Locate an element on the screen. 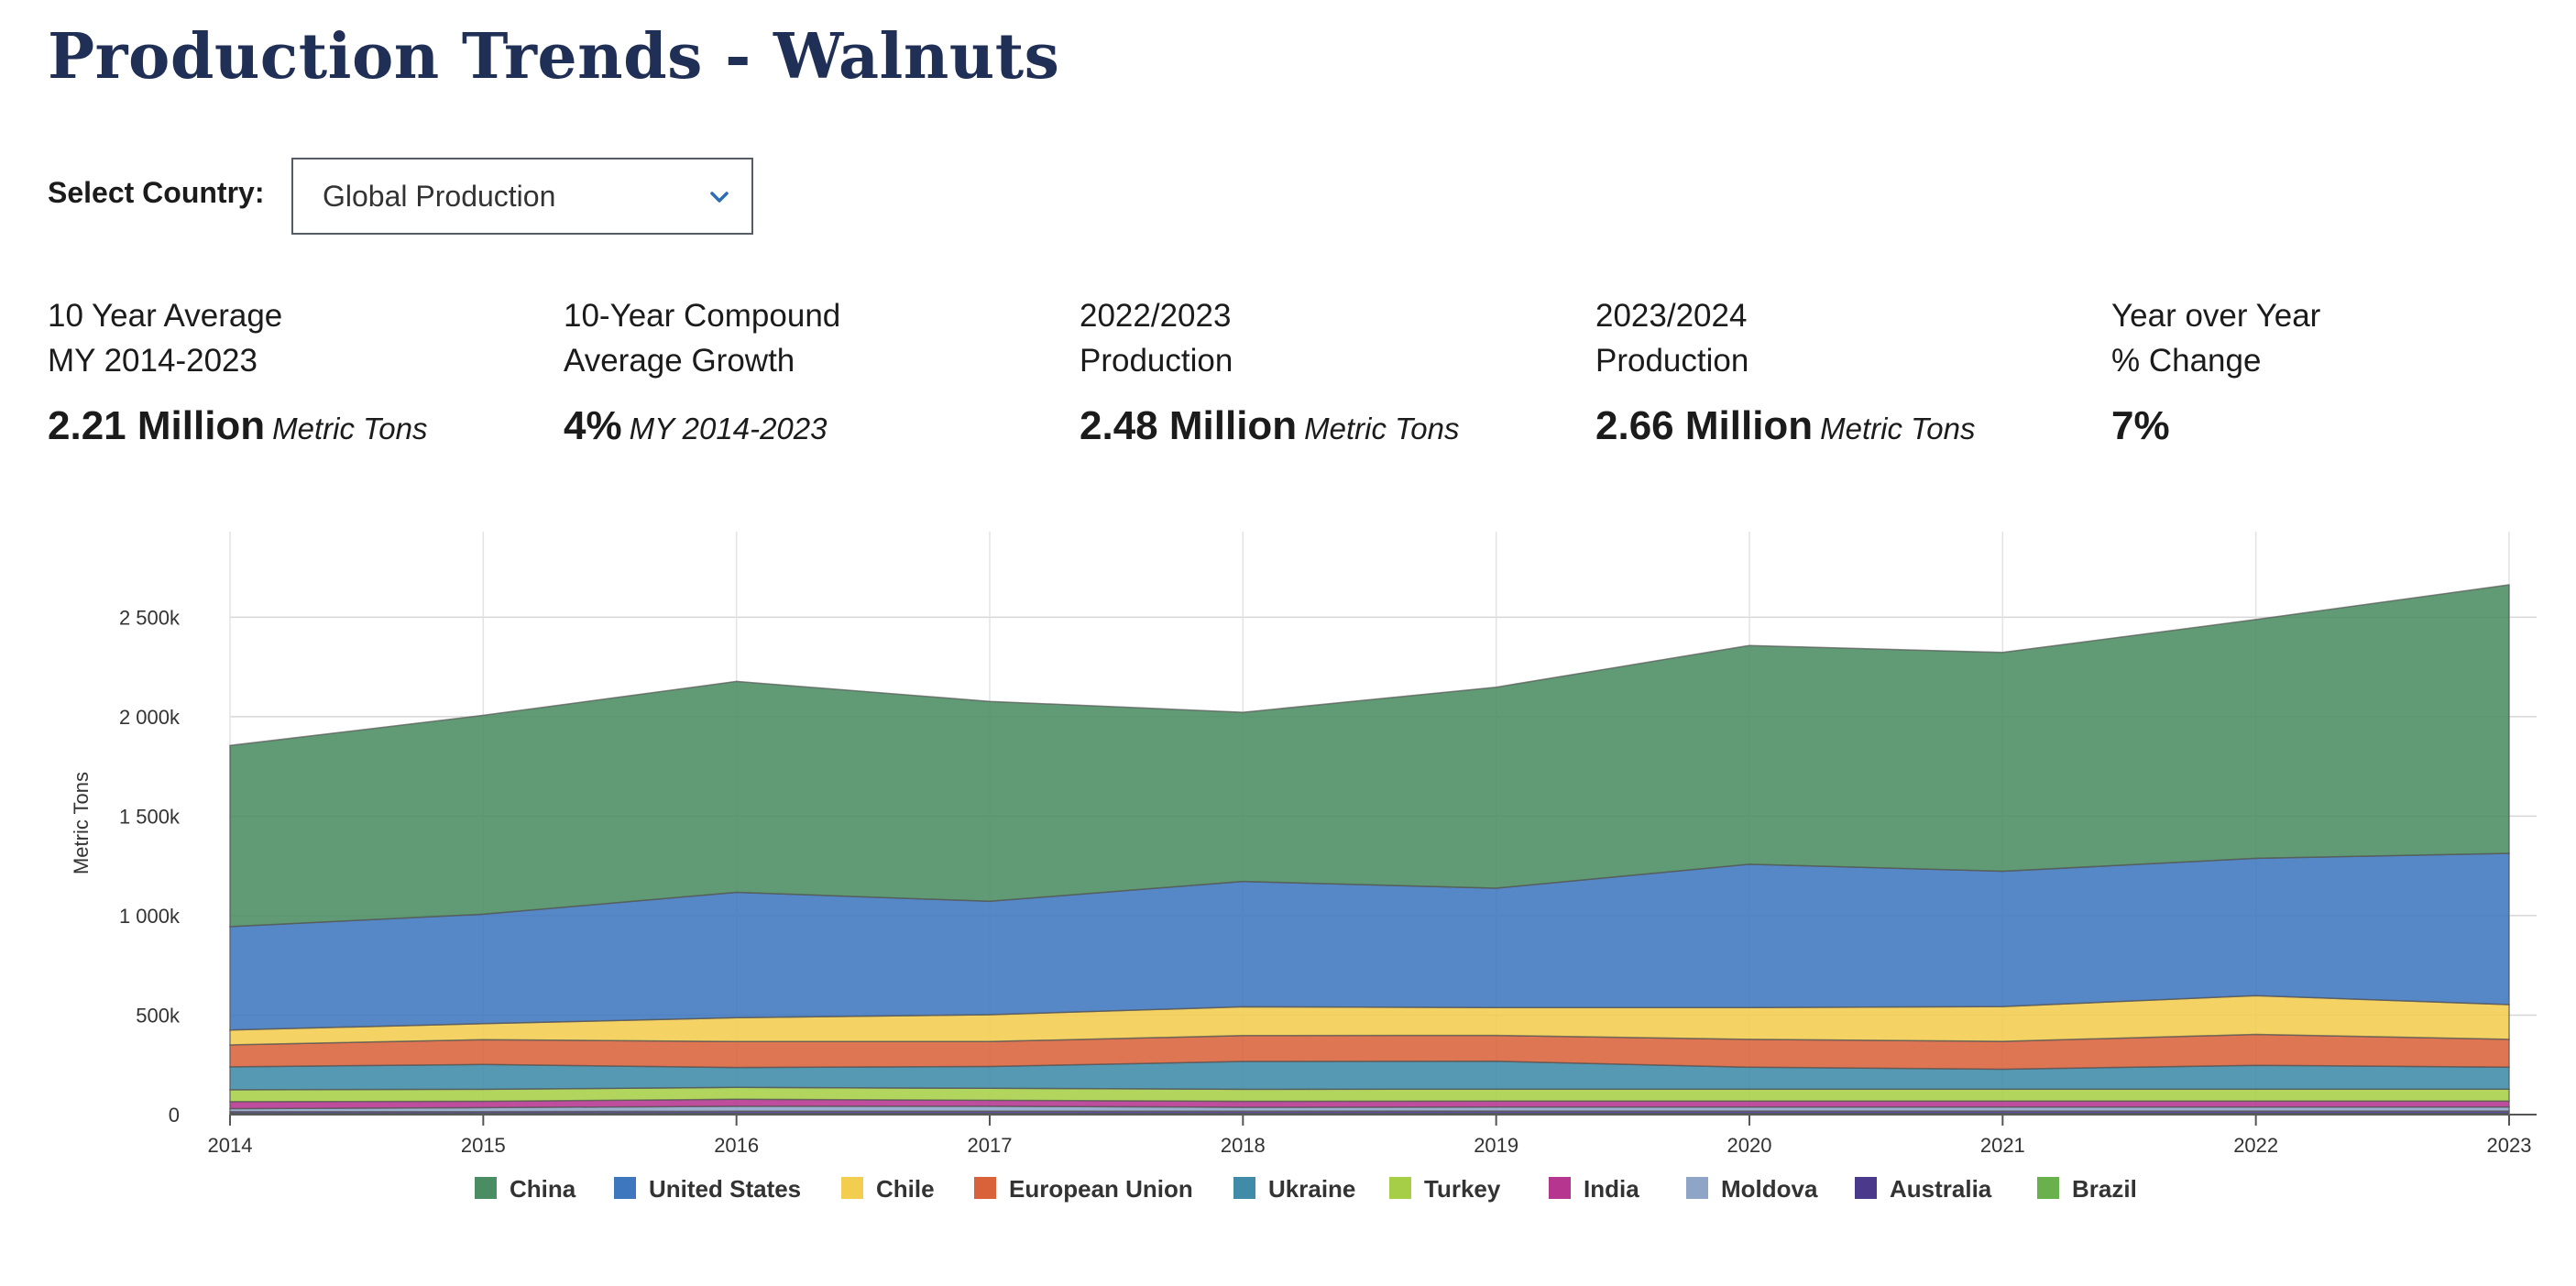 This screenshot has height=1286, width=2576. legend-swatch-australia is located at coordinates (1866, 1188).